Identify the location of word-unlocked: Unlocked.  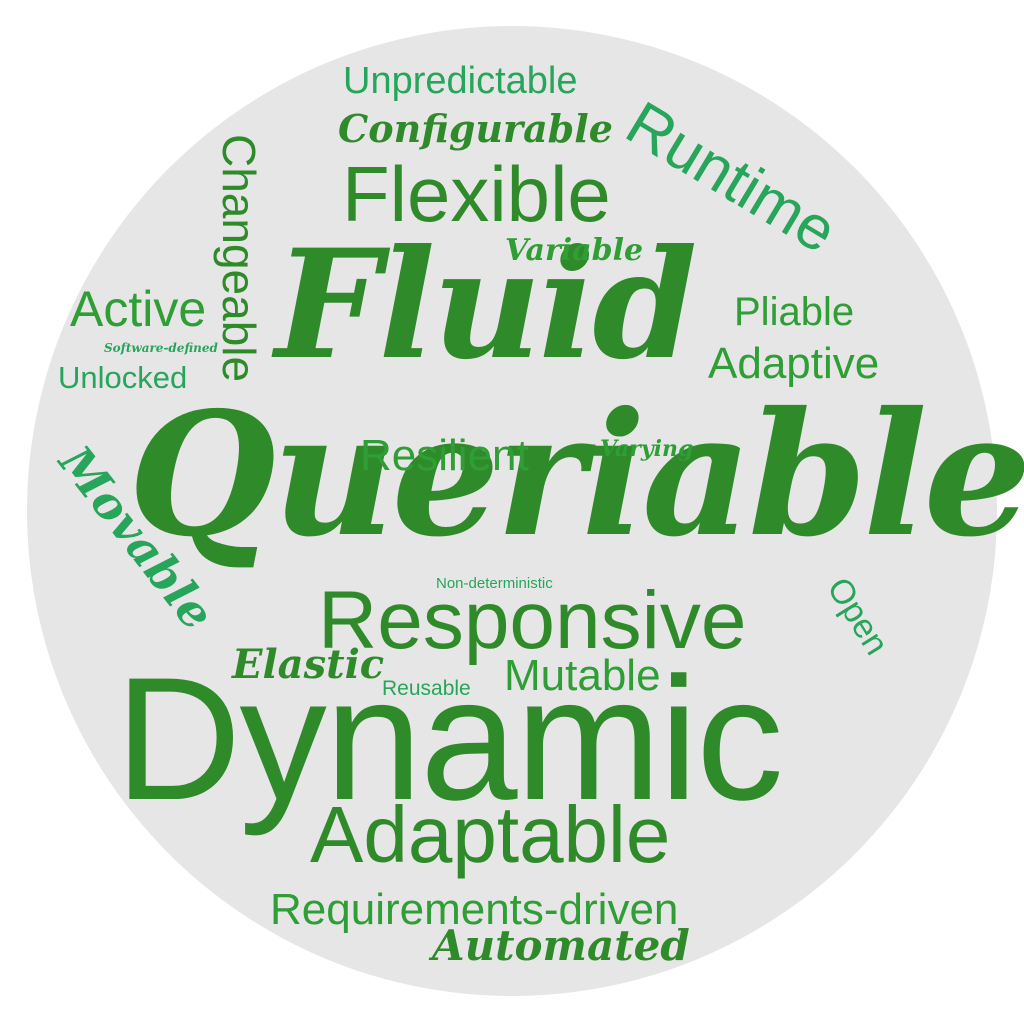
(123, 377).